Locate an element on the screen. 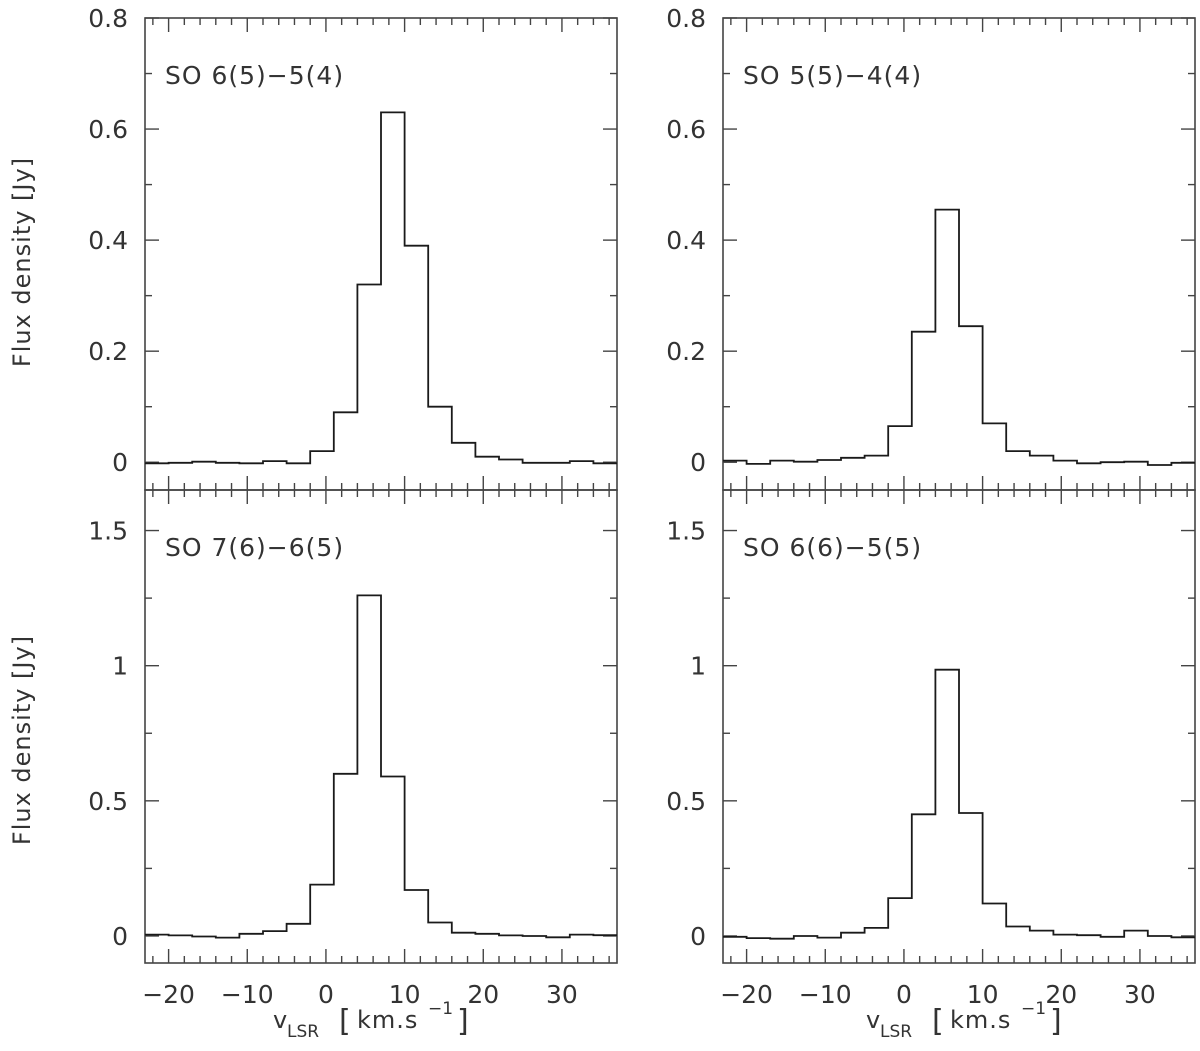 This screenshot has height=1051, width=1200. xlabel-right-bracket-open: [ is located at coordinates (938, 1021).